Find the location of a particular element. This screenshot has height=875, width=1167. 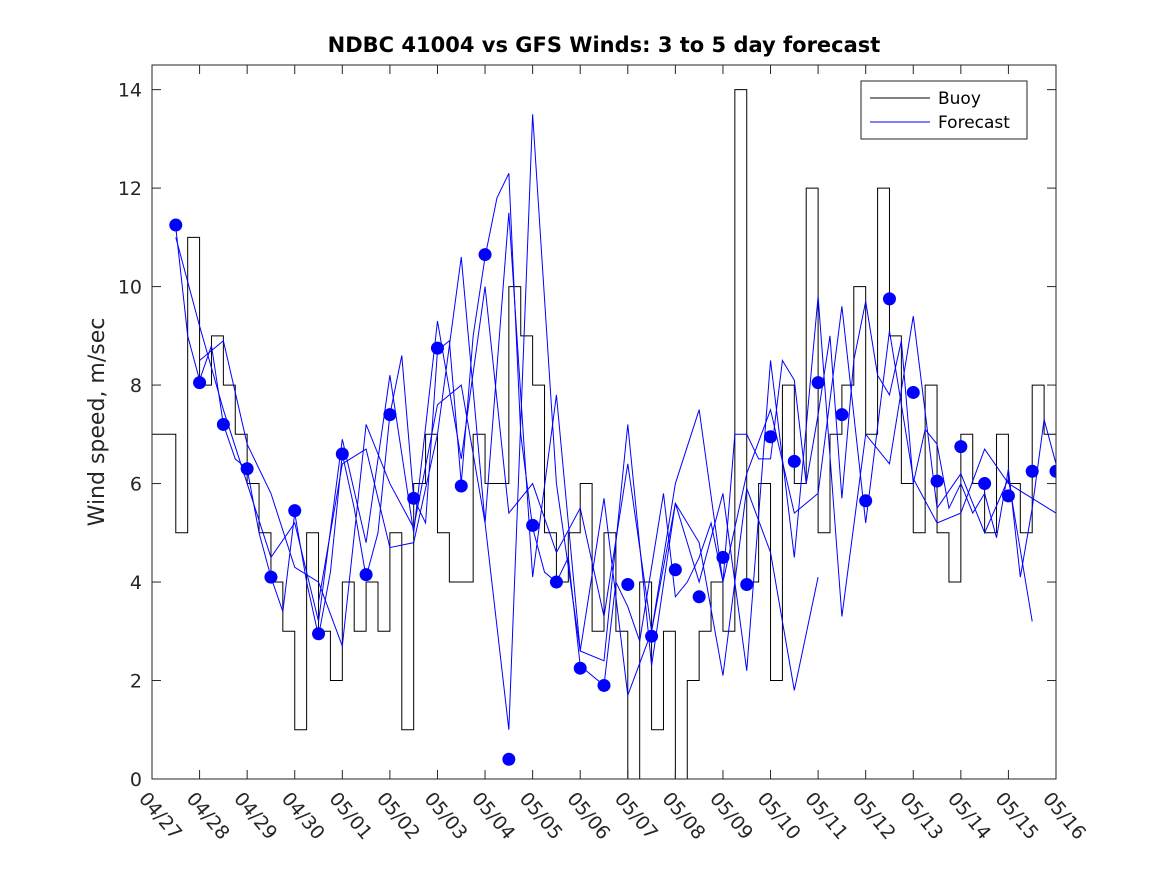

x-tick-label: 05/04 is located at coordinates (493, 816).